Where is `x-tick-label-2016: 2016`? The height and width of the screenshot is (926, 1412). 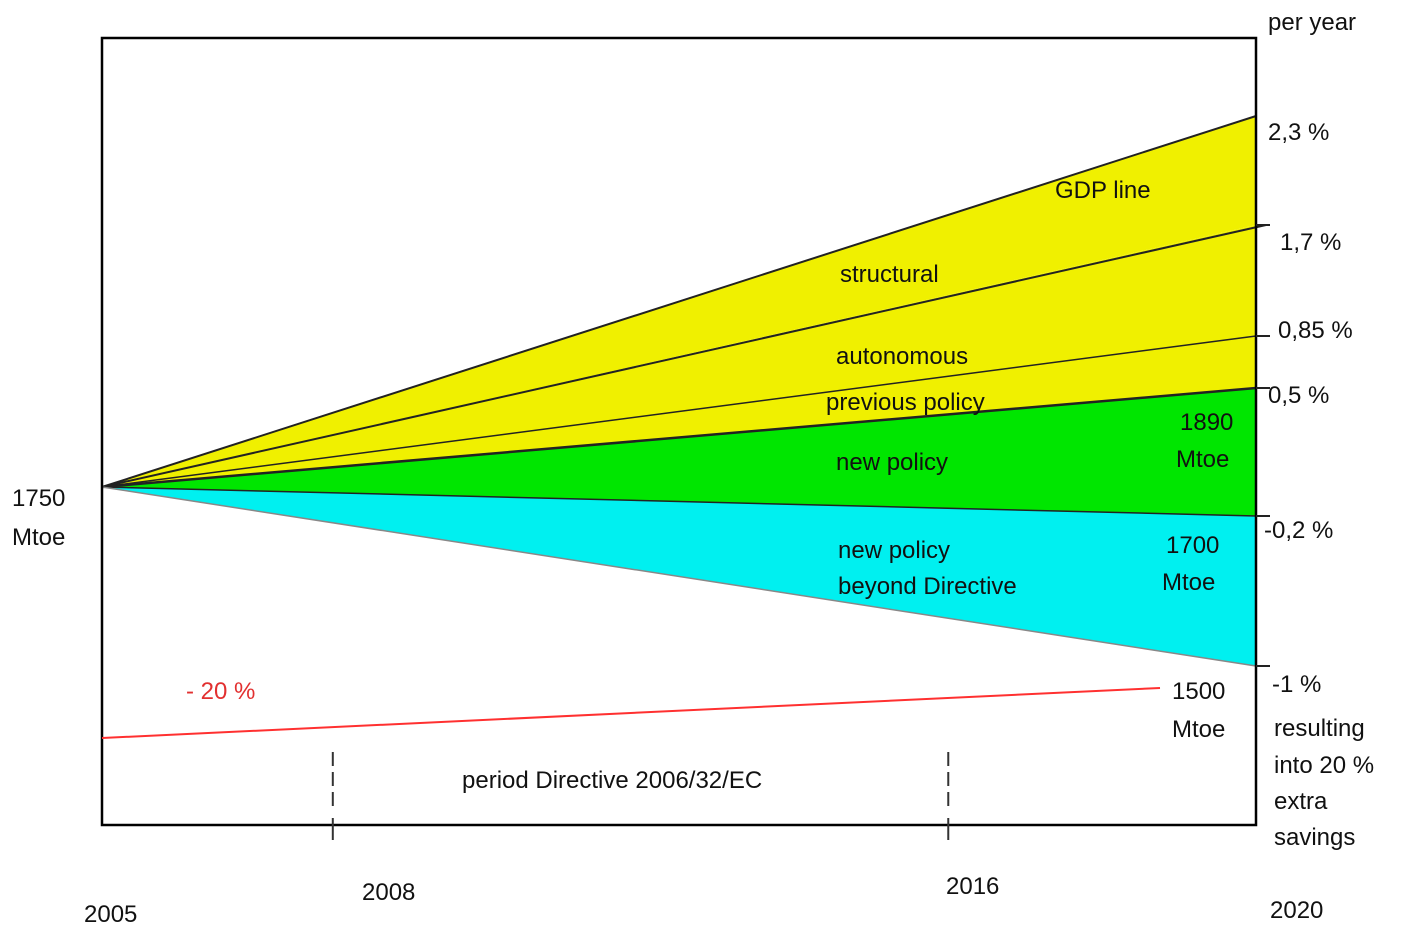 x-tick-label-2016: 2016 is located at coordinates (972, 886).